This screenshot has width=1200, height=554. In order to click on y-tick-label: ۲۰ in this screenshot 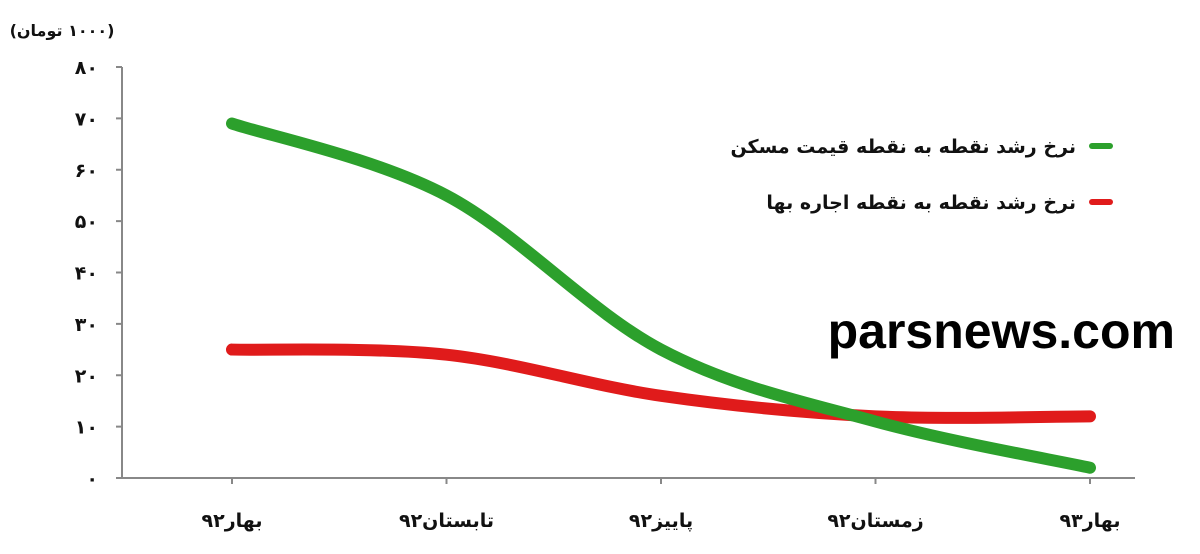, I will do `click(86, 376)`.